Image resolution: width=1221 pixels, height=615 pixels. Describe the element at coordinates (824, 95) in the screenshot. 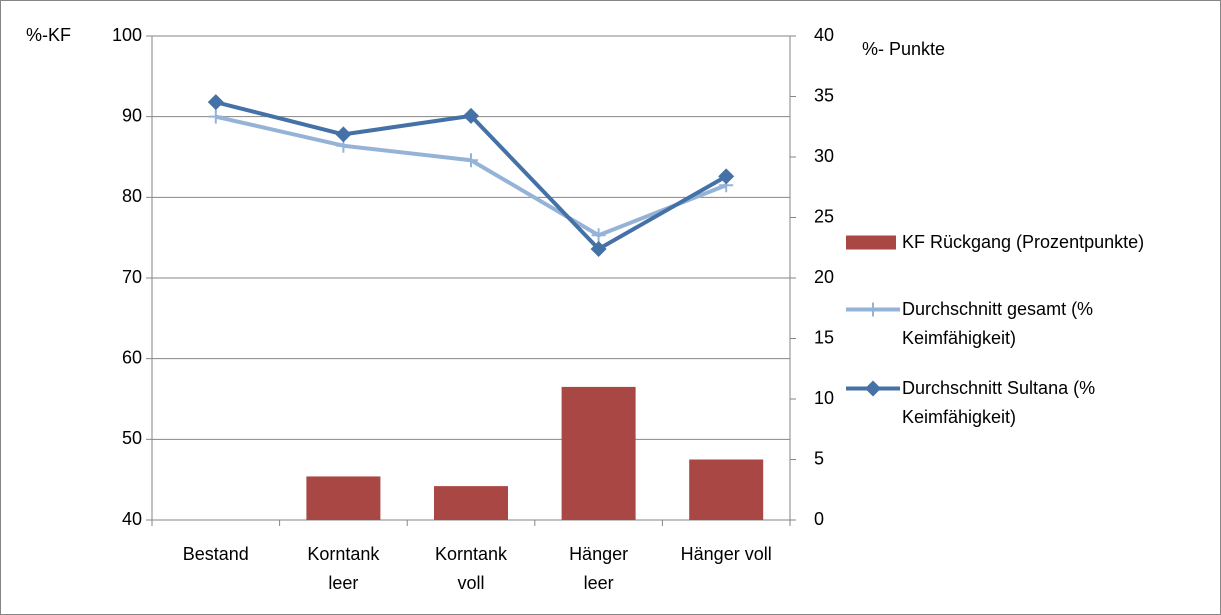

I see `y2-tick-label: 35` at that location.